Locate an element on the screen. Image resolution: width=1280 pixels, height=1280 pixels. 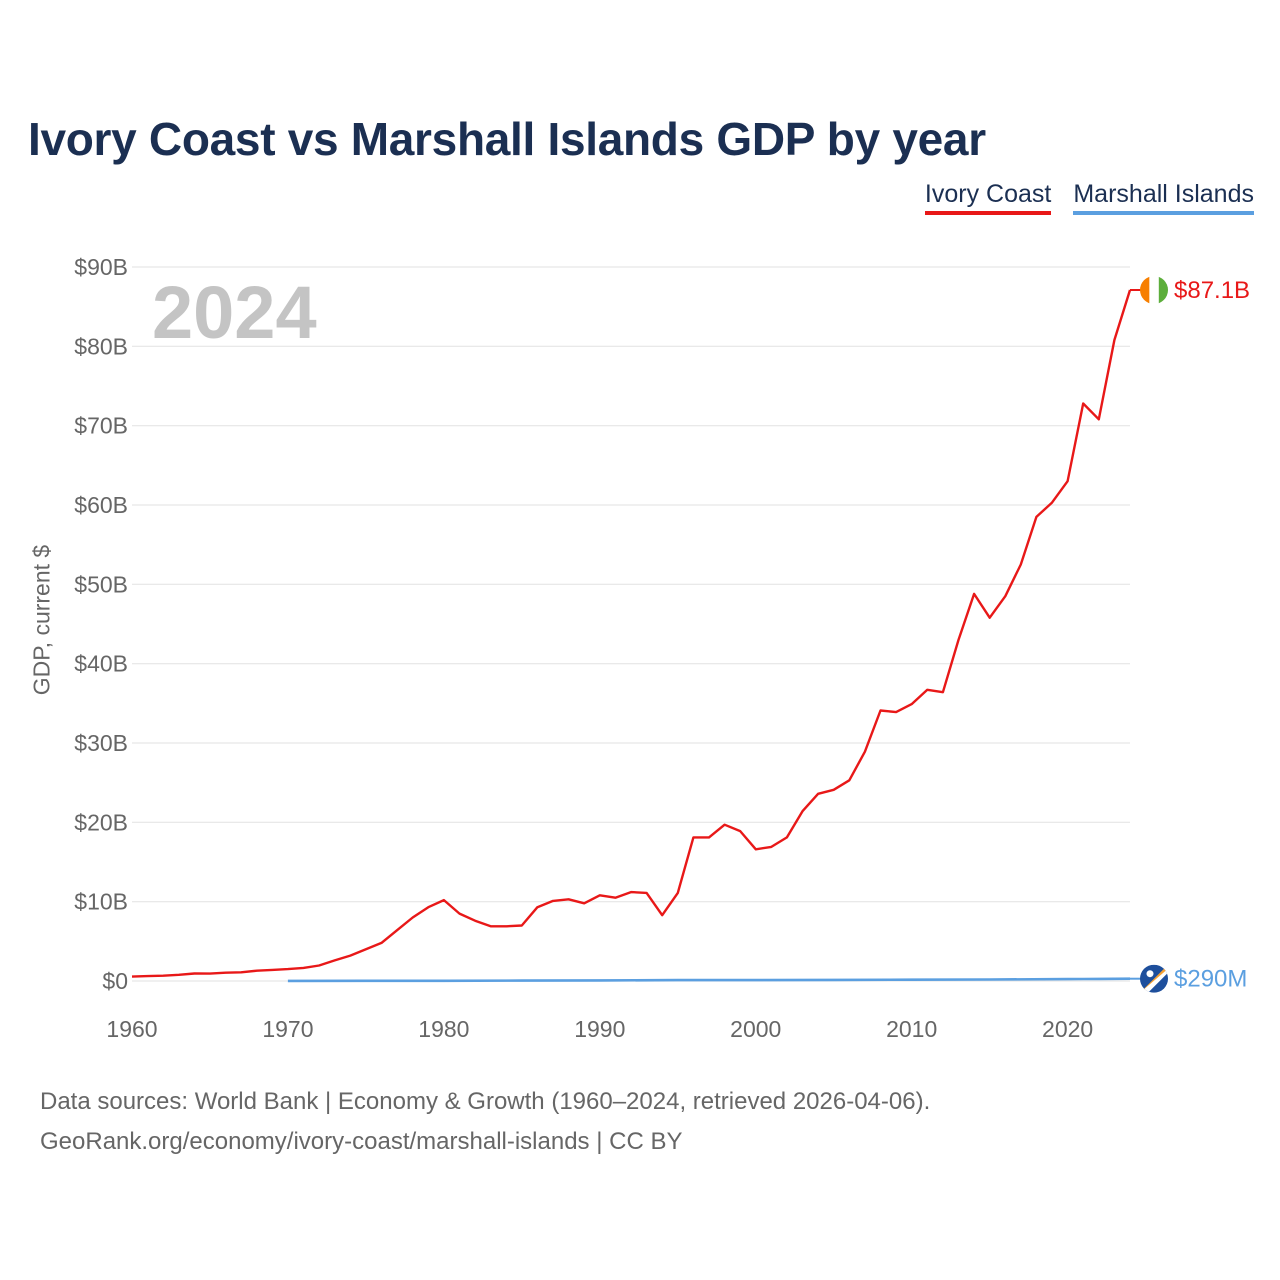
legend: Ivory Coast Marshall Islands is located at coordinates (1089, 197).